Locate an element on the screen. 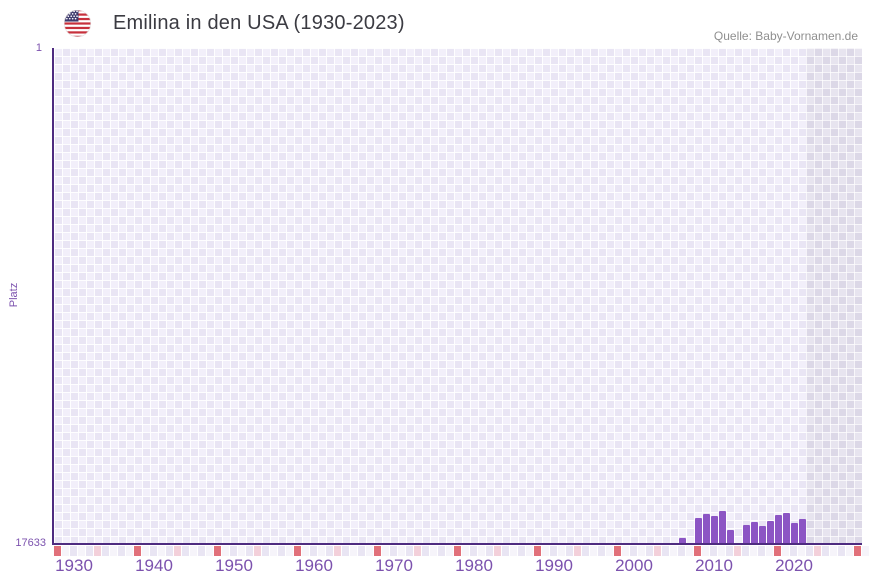 Image resolution: width=873 pixels, height=587 pixels. bar-2015 is located at coordinates (754, 532).